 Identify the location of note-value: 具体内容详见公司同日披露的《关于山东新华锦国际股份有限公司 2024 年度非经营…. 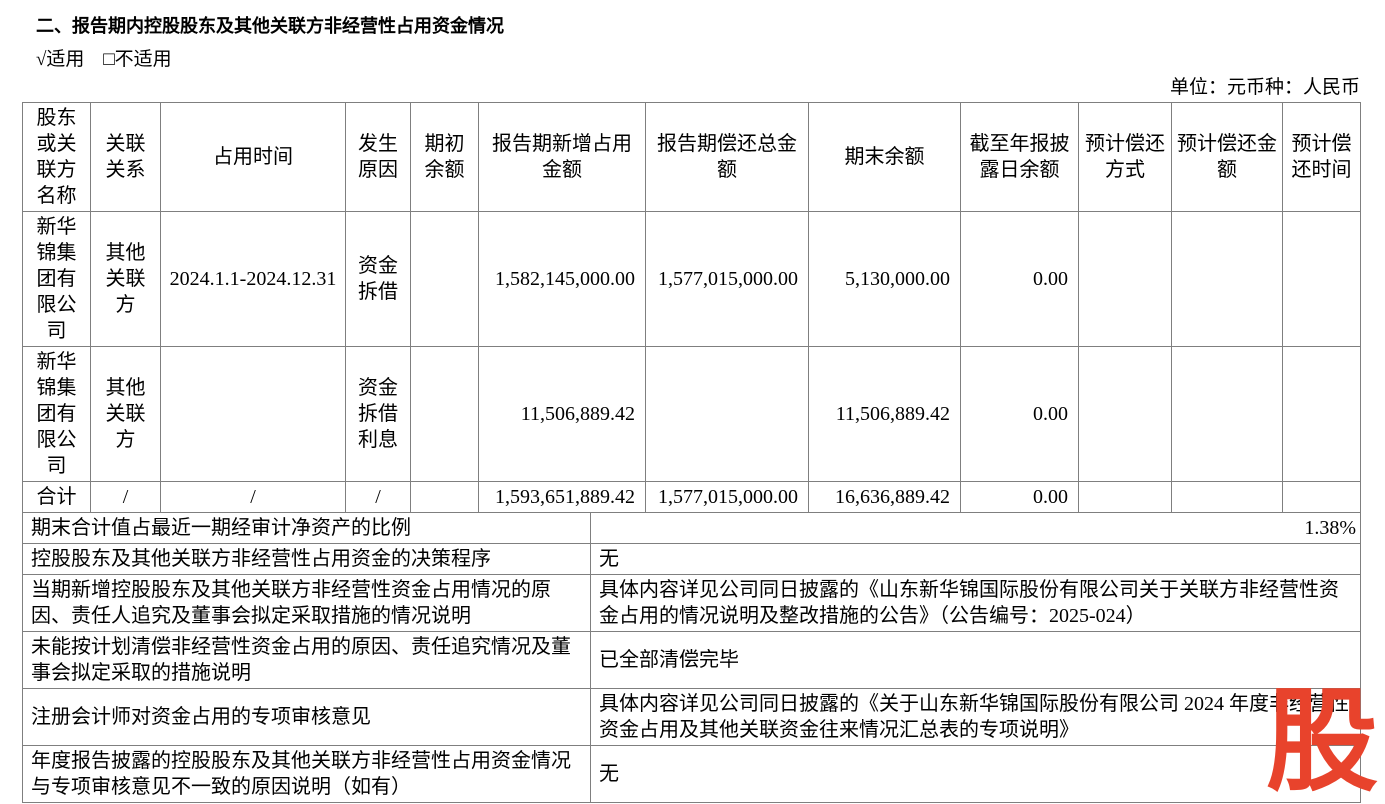
(975, 717).